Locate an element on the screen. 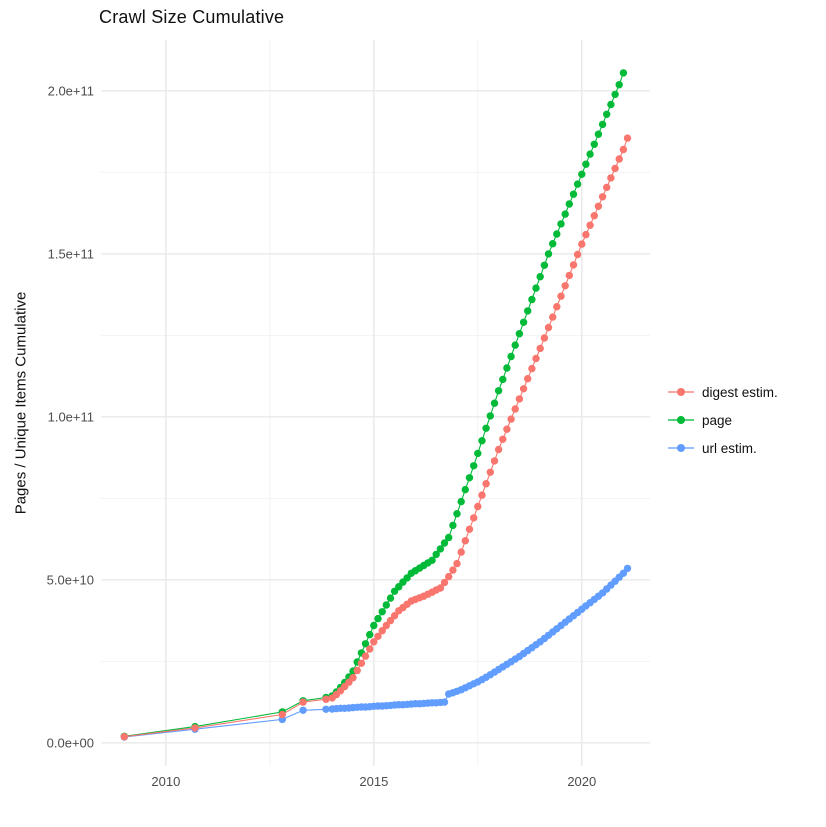 Image resolution: width=826 pixels, height=827 pixels. legend-key-icon is located at coordinates (681, 392).